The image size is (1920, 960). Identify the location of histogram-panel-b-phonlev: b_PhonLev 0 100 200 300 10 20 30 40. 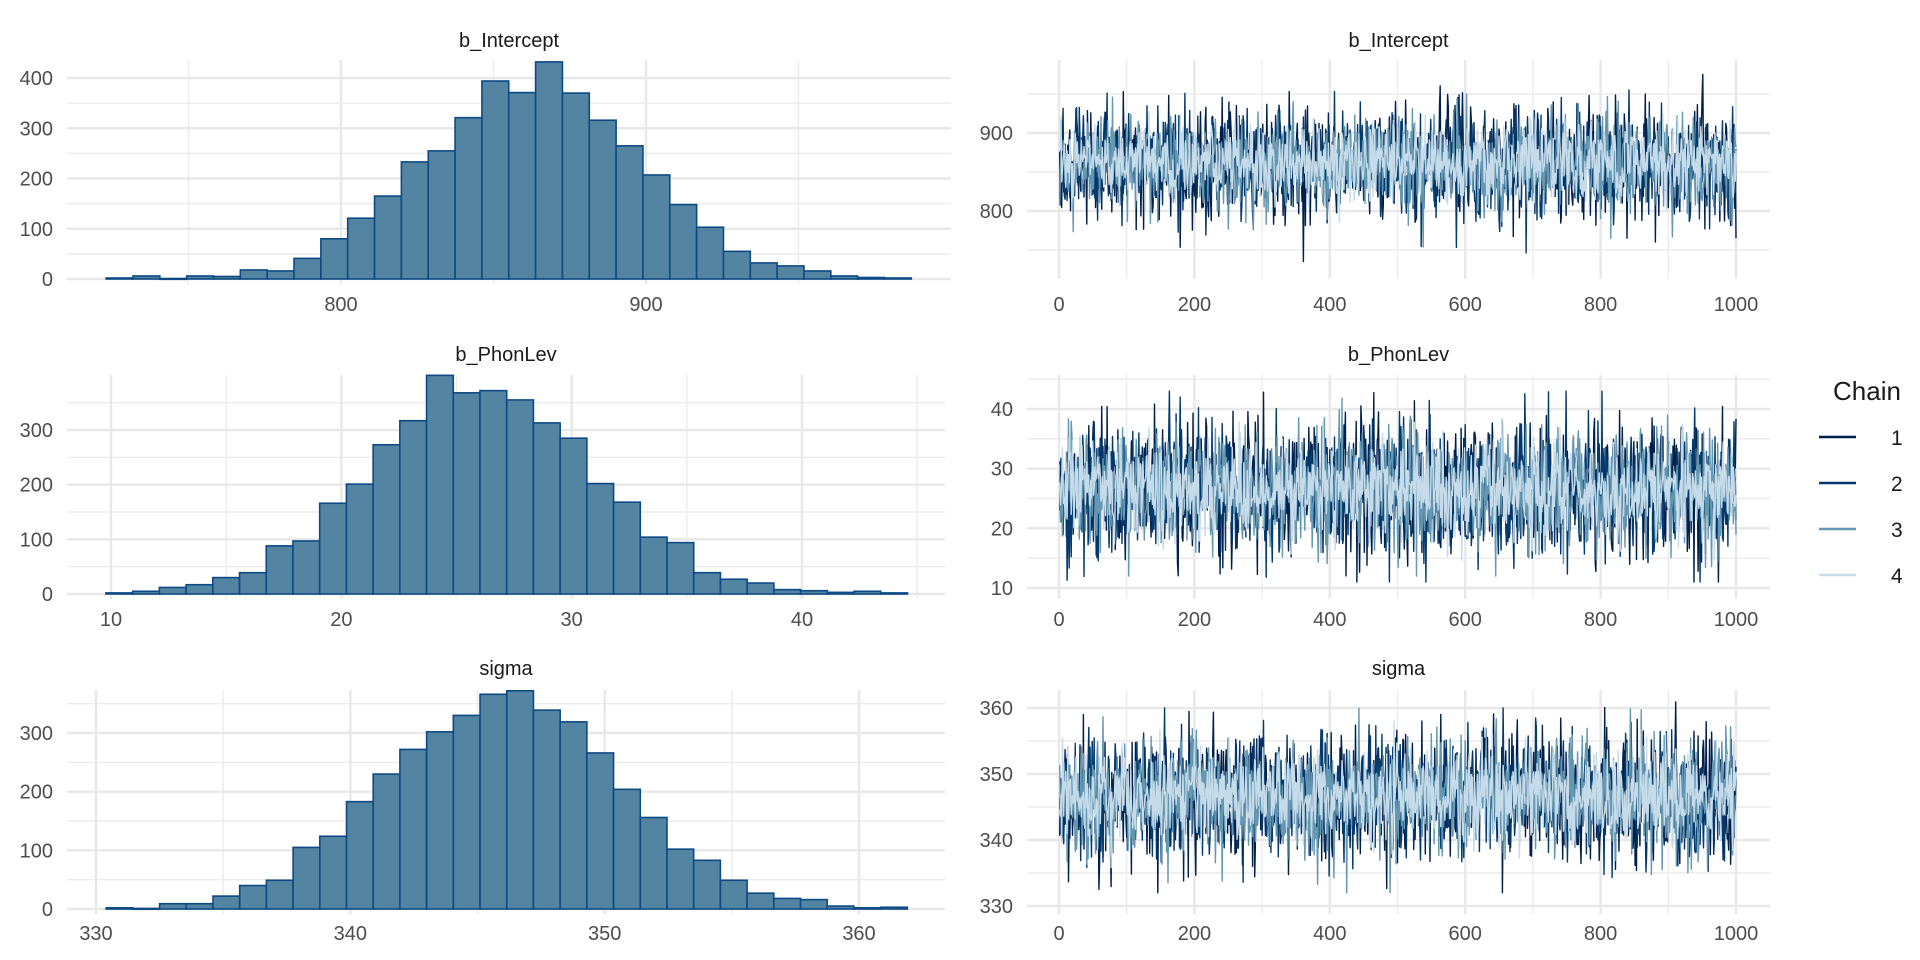
(482, 487).